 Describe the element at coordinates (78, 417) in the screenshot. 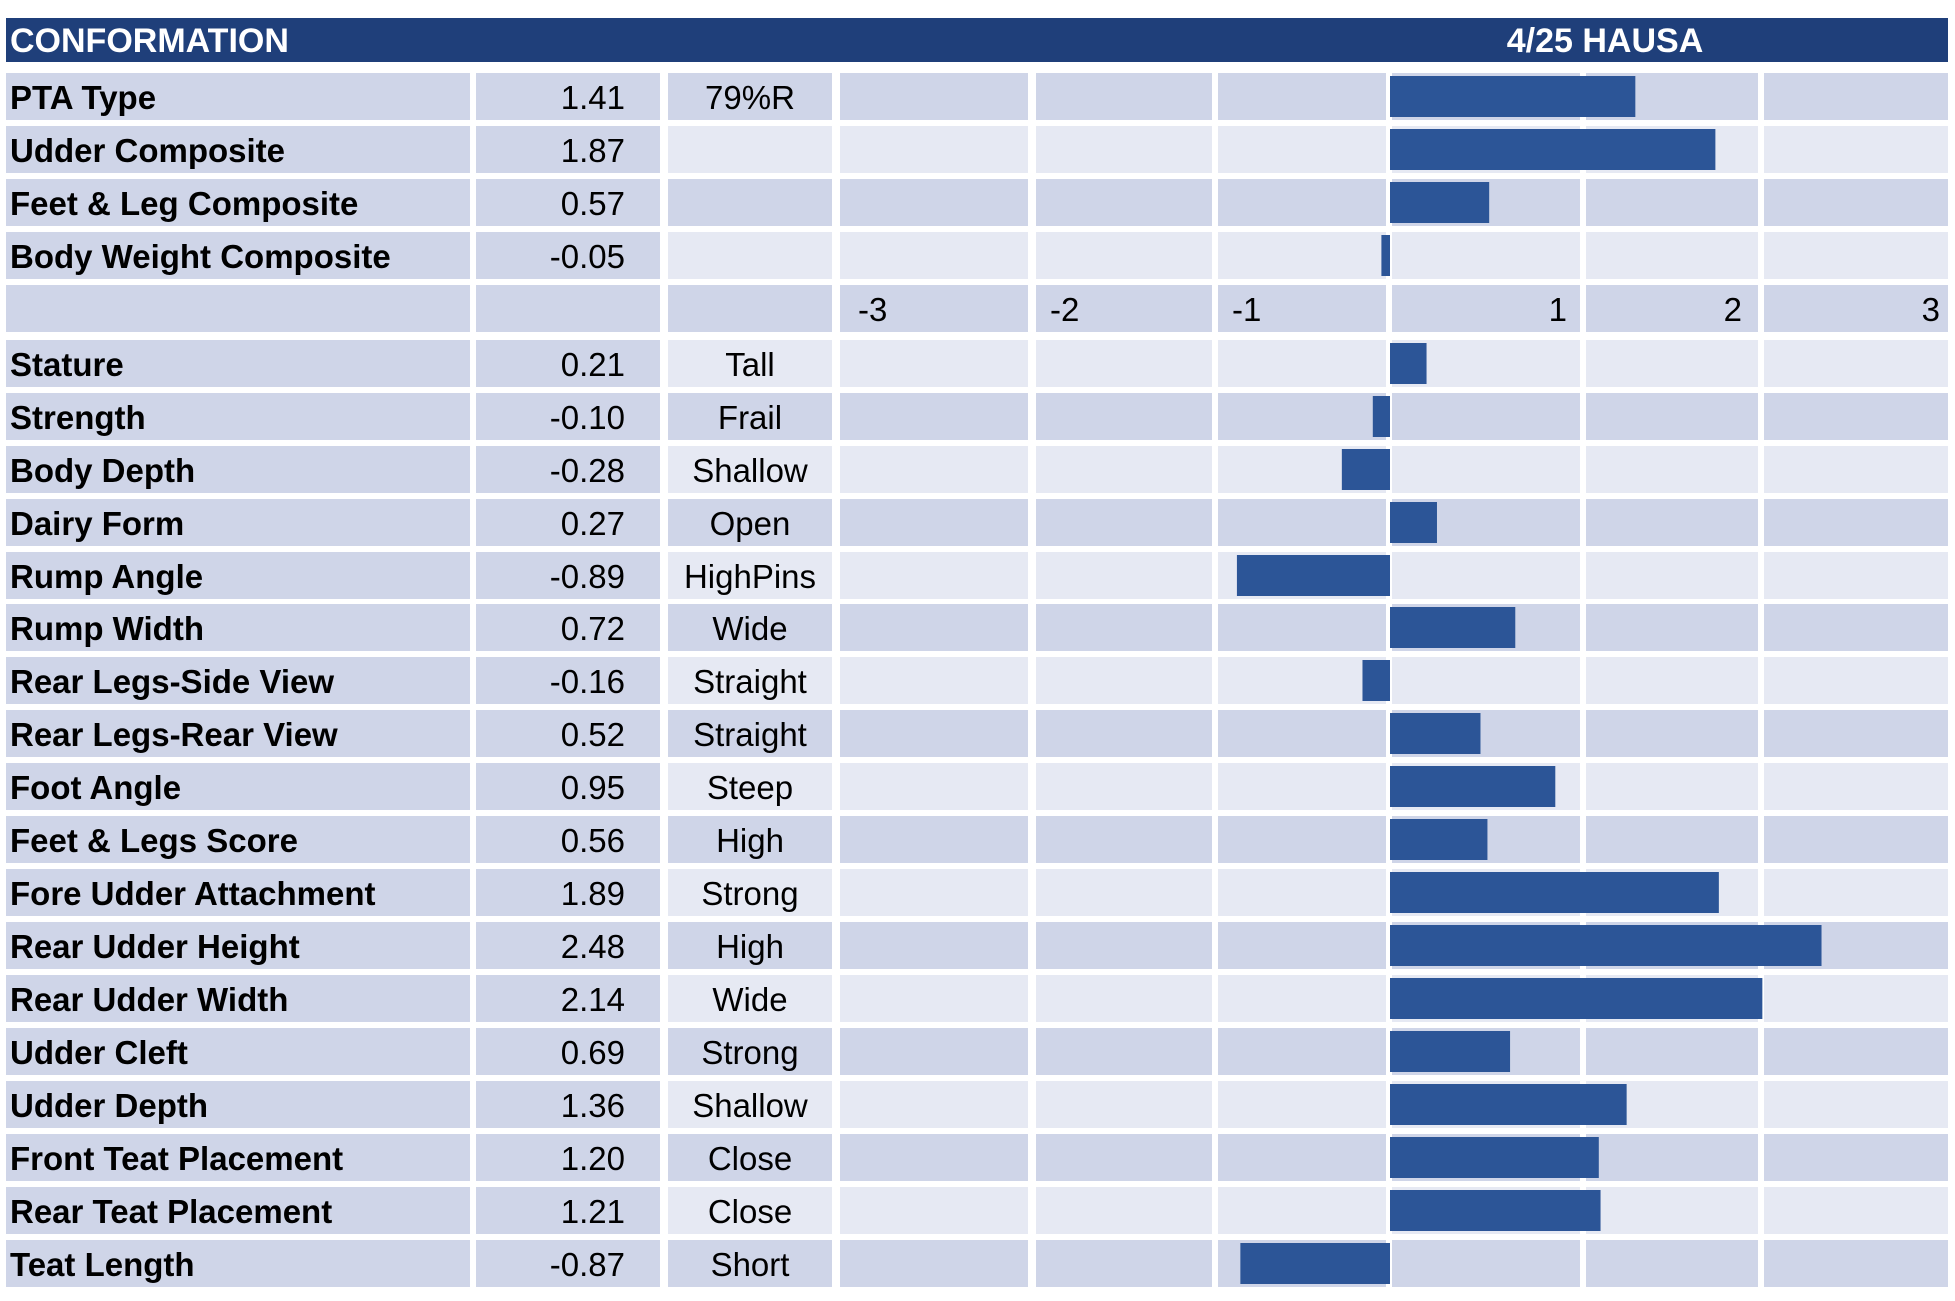

I see `row-label: Strength` at that location.